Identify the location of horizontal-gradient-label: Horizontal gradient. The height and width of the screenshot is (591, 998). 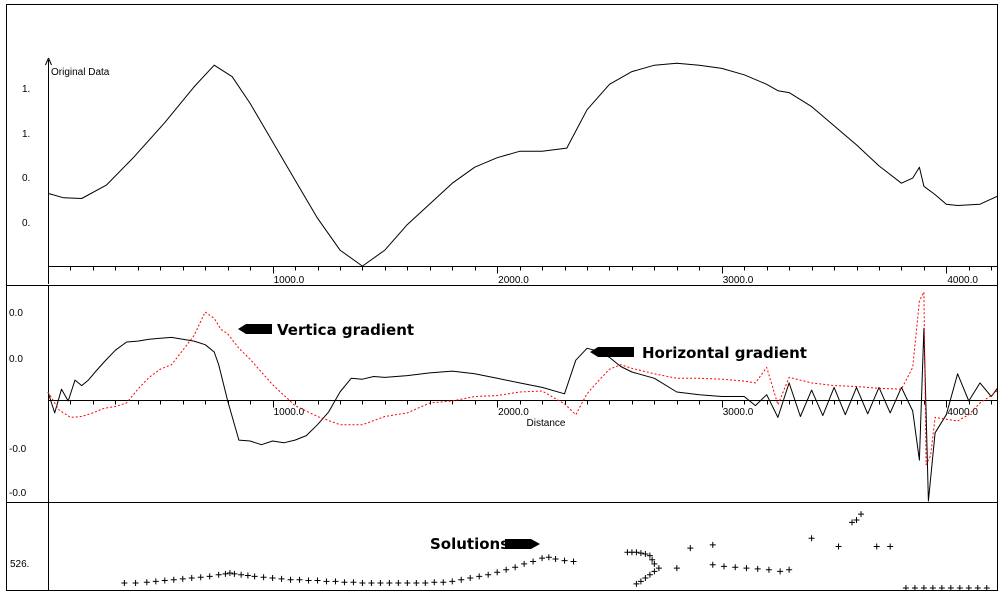
(724, 353).